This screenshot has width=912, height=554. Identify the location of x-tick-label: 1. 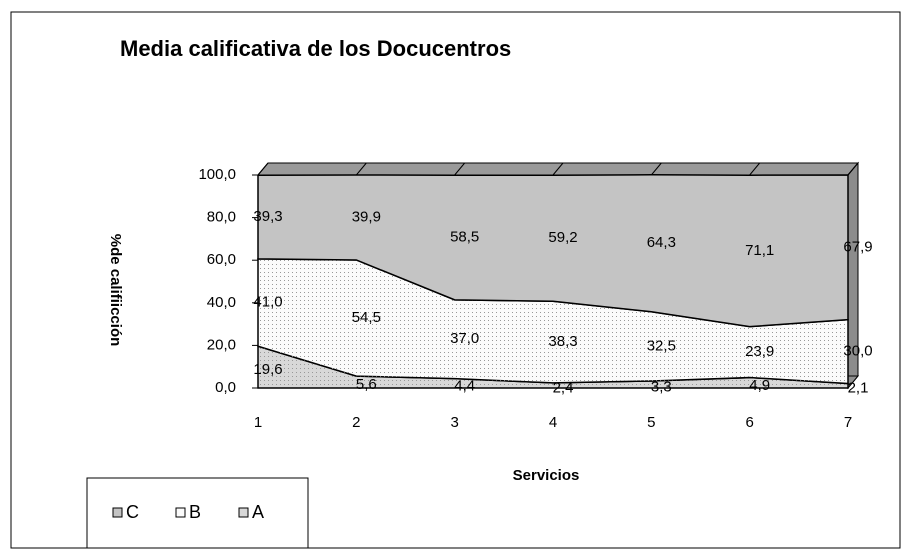
(258, 422).